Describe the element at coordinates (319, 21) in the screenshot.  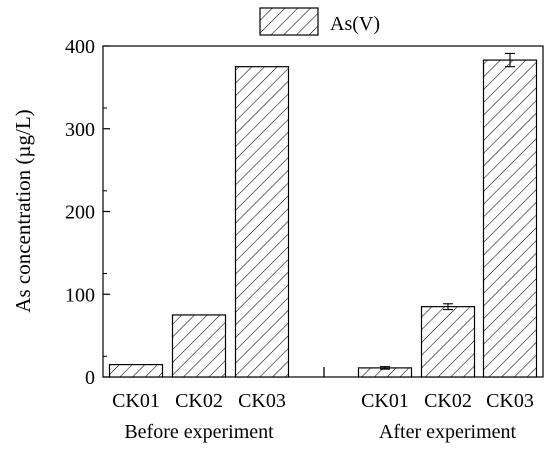
I see `legend: As(V)` at that location.